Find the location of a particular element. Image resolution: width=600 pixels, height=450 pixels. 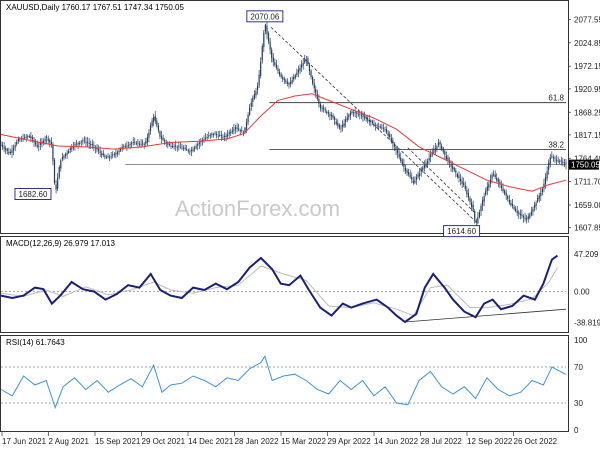

x-tick-label: 12 Sep 2022 is located at coordinates (490, 441).